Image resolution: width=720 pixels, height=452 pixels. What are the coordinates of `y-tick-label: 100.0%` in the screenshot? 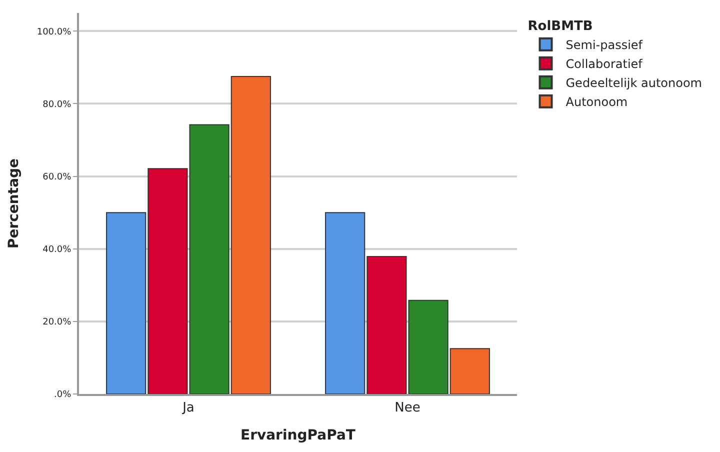 It's located at (54, 32).